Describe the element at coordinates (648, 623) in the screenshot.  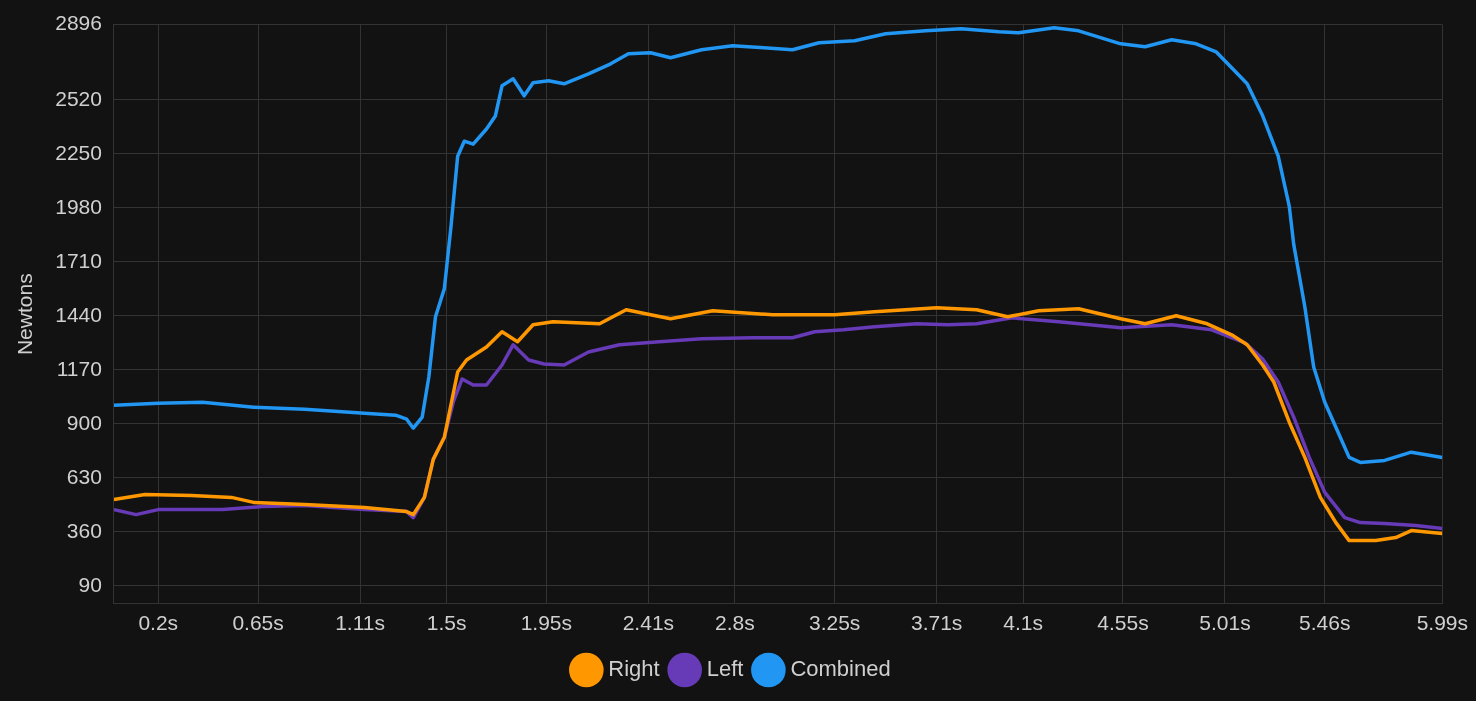
I see `x-tick-label: 2.41s` at that location.